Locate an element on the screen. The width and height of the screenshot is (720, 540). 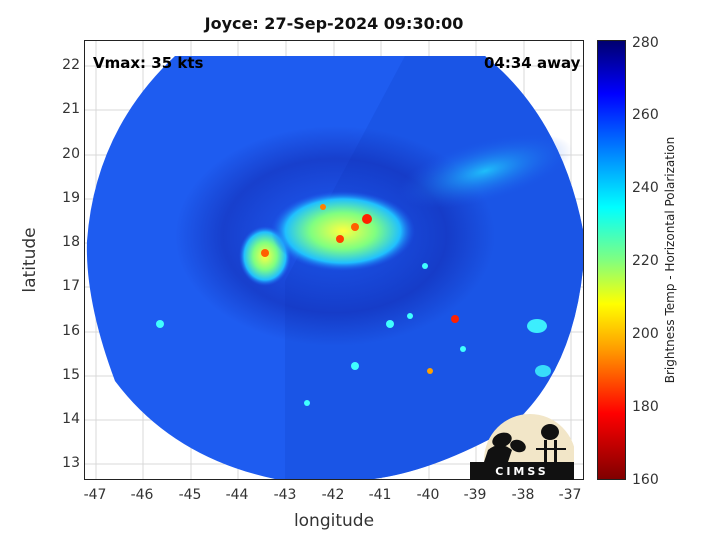
y-tick-label: 20 is located at coordinates (71, 154).